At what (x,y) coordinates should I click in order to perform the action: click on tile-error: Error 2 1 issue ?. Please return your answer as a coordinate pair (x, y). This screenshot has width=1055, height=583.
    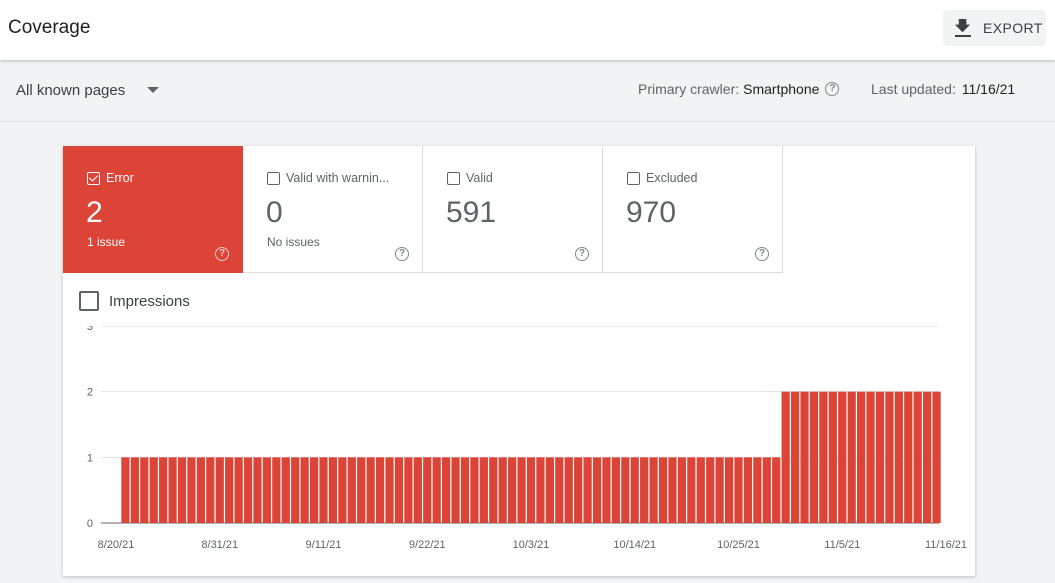
    Looking at the image, I should click on (153, 209).